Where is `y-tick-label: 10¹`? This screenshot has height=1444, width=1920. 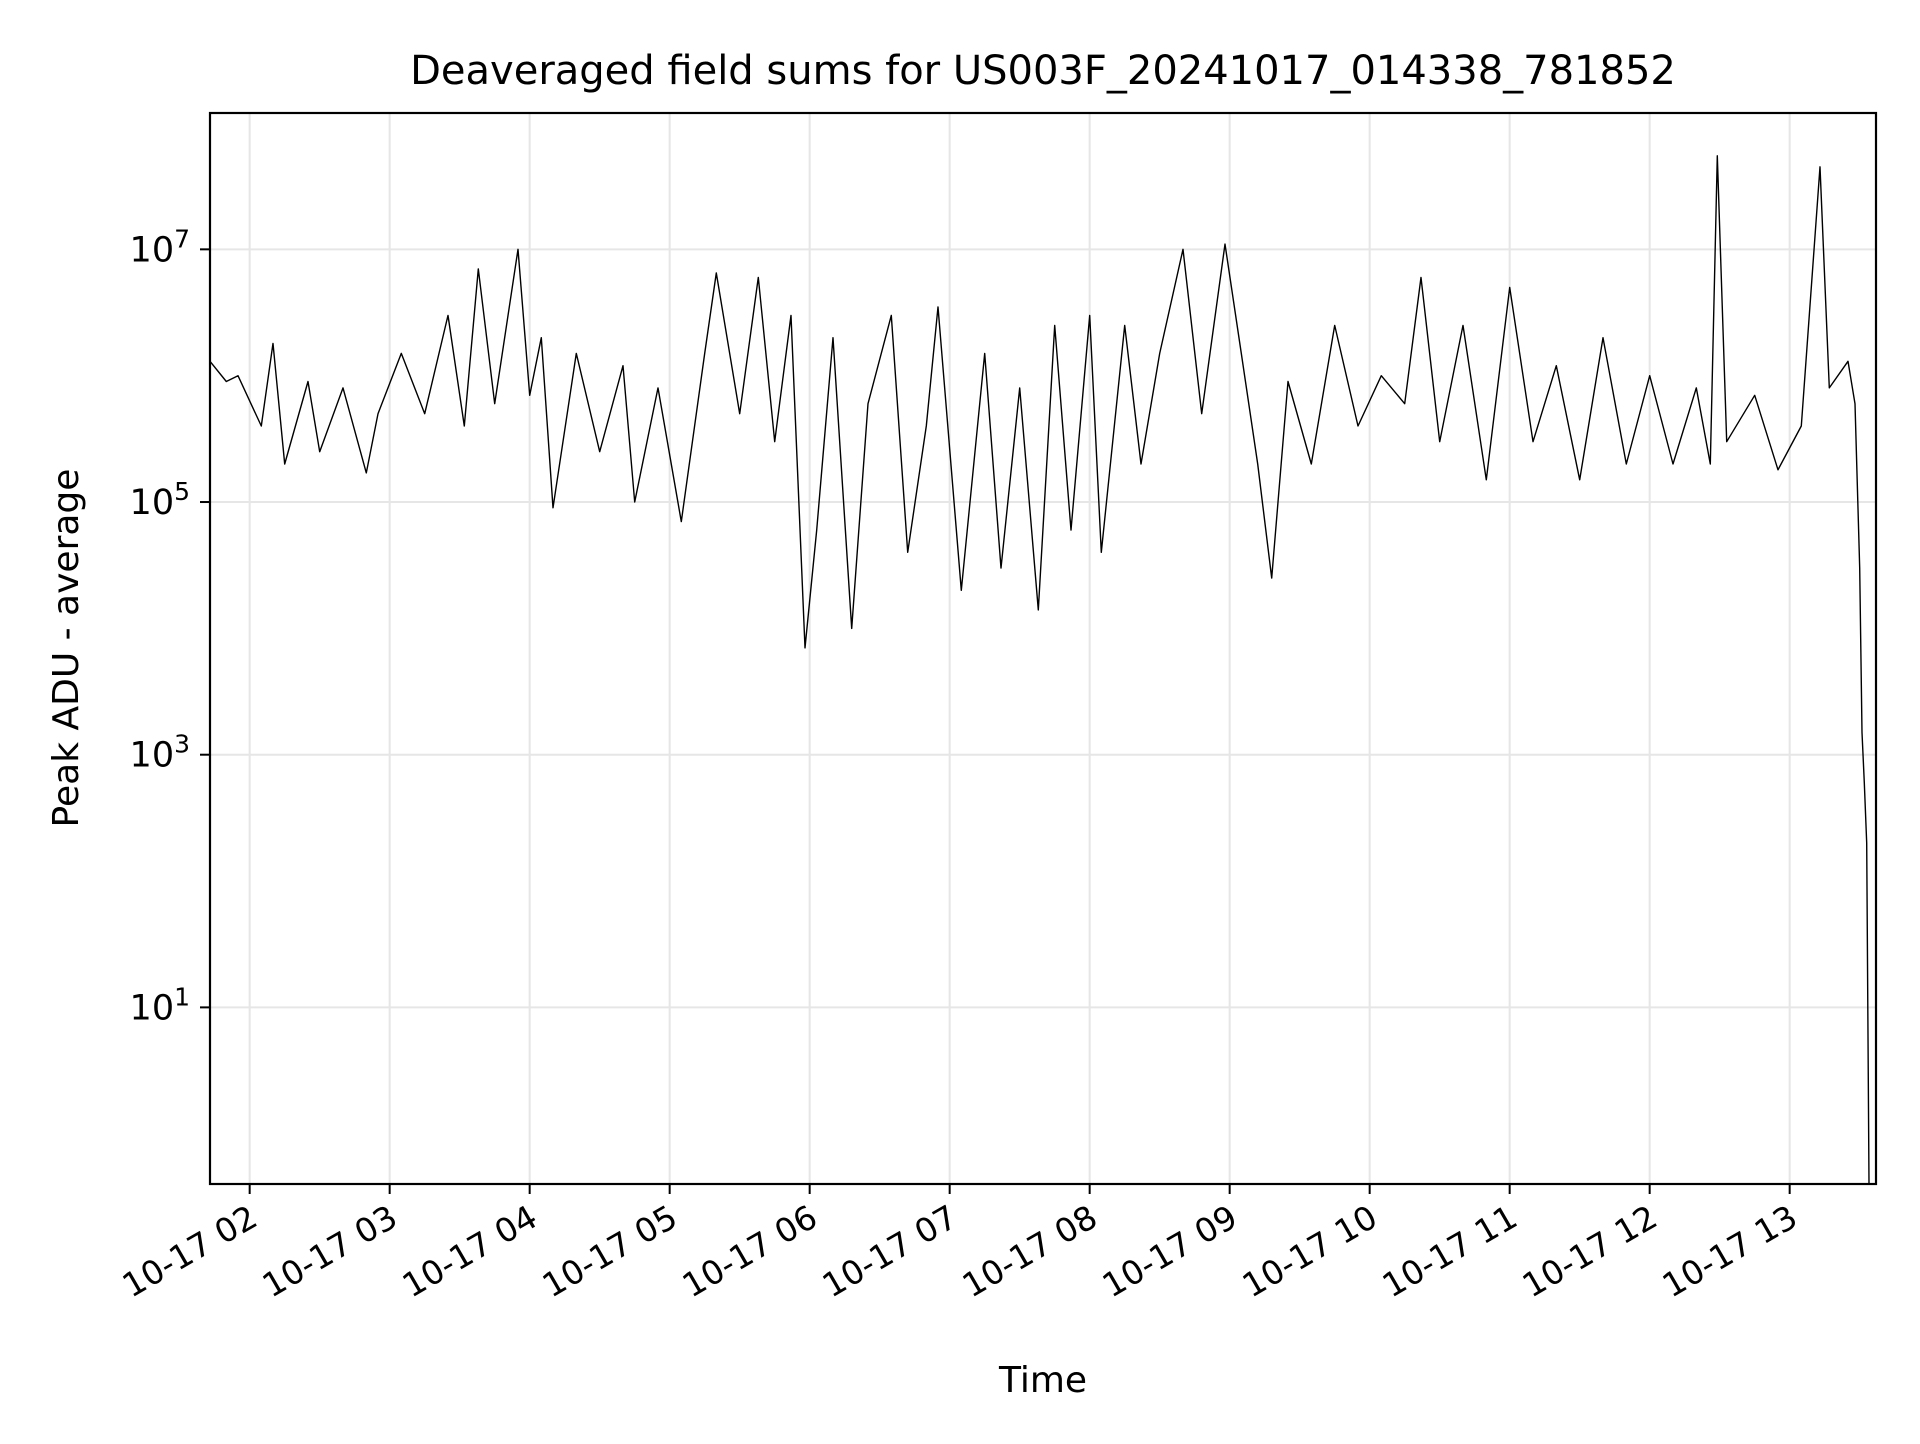
y-tick-label: 10¹ is located at coordinates (160, 1005).